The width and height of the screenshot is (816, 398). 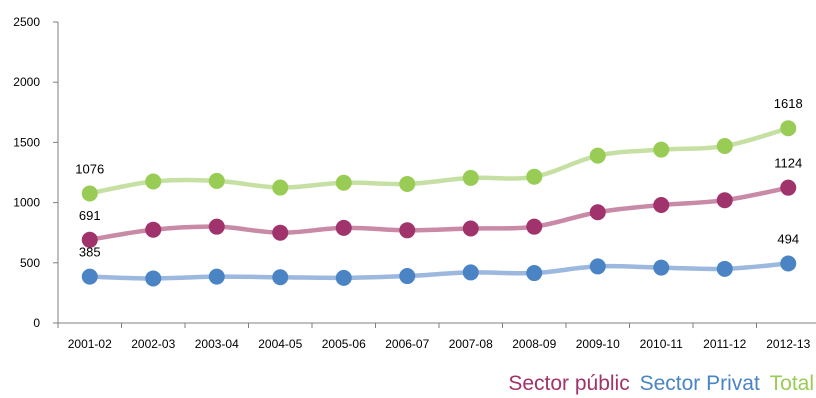 I want to click on y-tick-label: 1000, so click(x=26, y=203).